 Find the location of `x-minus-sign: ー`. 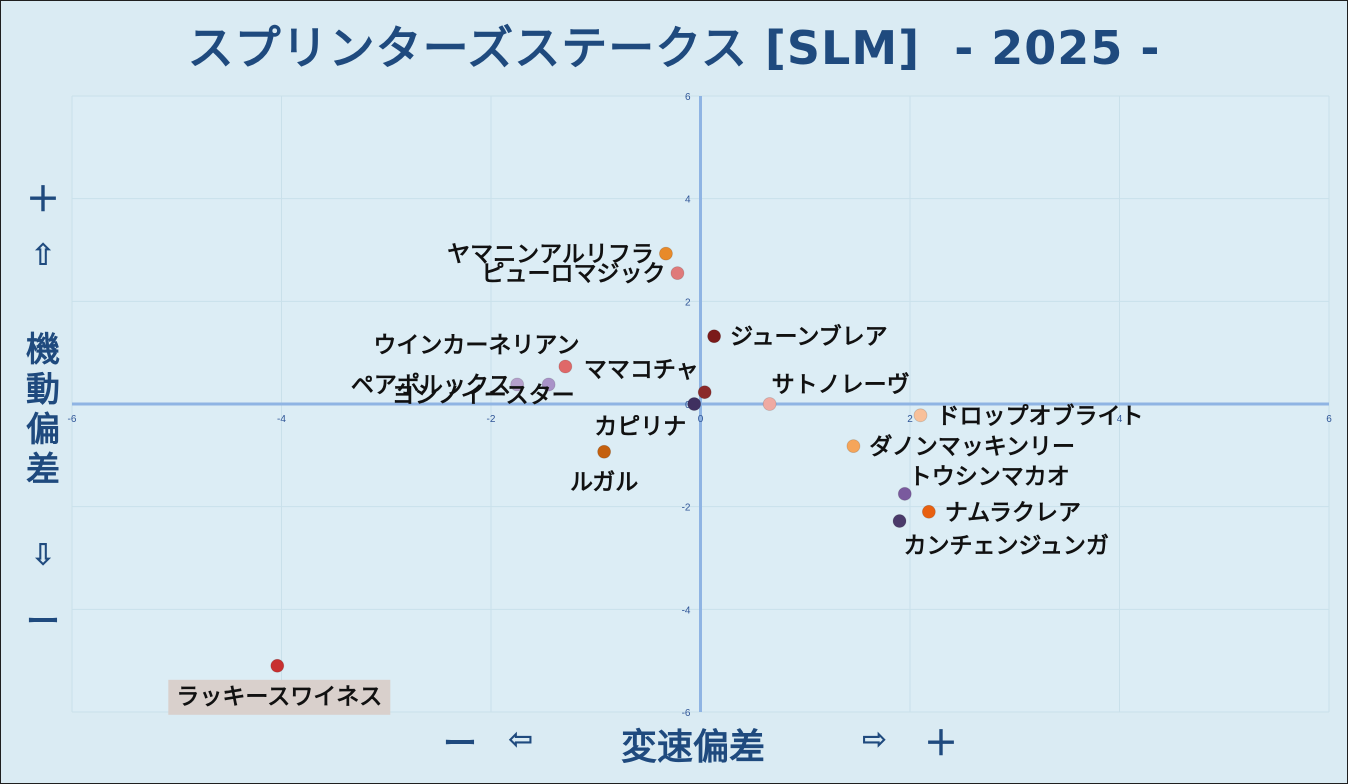

x-minus-sign: ー is located at coordinates (460, 744).